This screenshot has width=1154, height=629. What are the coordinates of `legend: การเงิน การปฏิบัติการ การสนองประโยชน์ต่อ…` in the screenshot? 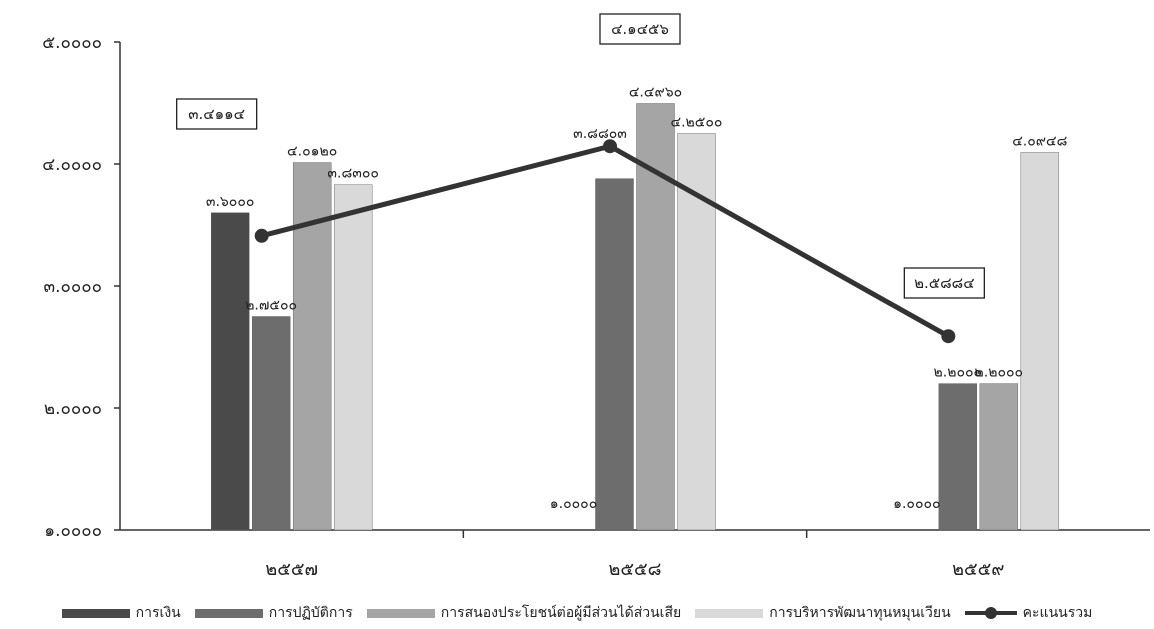 It's located at (577, 613).